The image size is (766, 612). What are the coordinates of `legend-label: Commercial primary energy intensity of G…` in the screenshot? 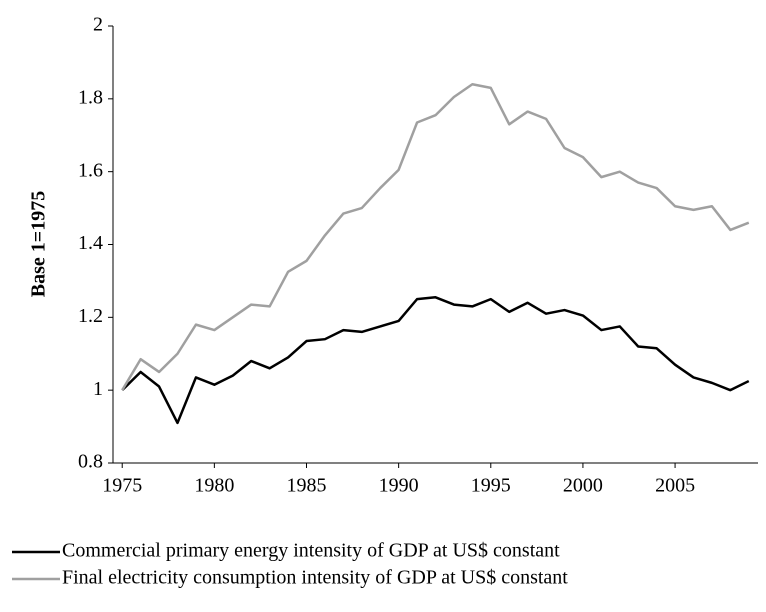 It's located at (311, 551).